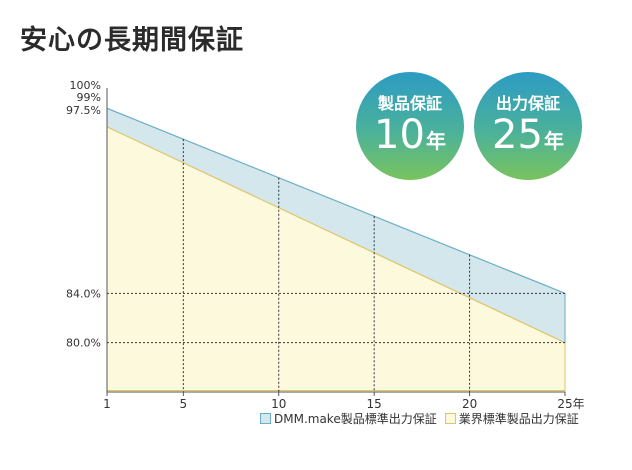 This screenshot has width=632, height=470. I want to click on legend-label-industry: 業界標準製品出力保証, so click(518, 419).